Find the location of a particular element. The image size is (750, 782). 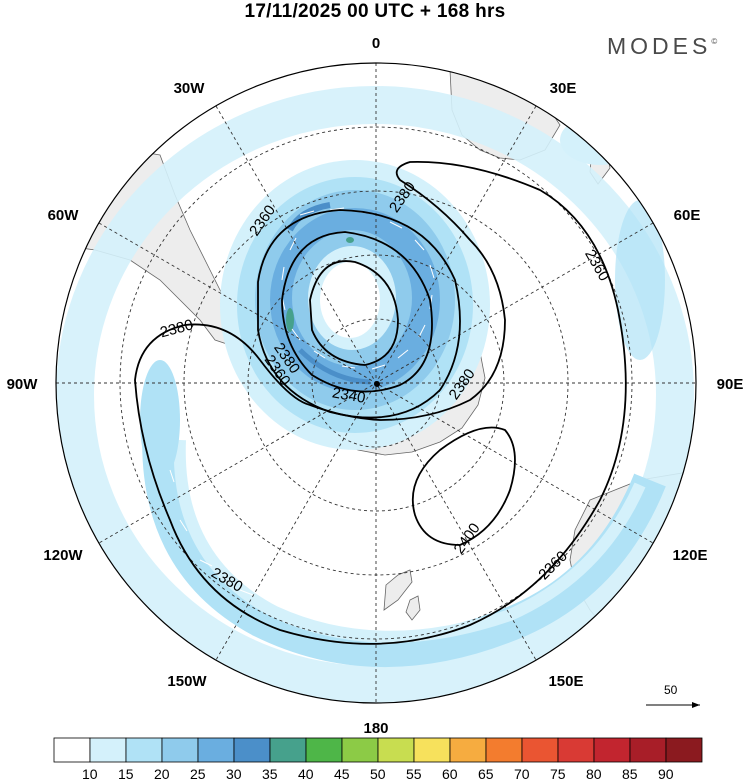

logo-text: MODES is located at coordinates (659, 46).